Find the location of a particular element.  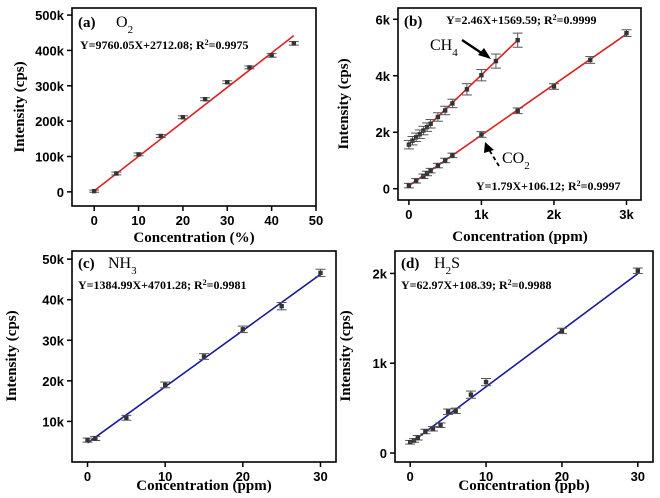

y-tick-label: 400k is located at coordinates (50, 50).